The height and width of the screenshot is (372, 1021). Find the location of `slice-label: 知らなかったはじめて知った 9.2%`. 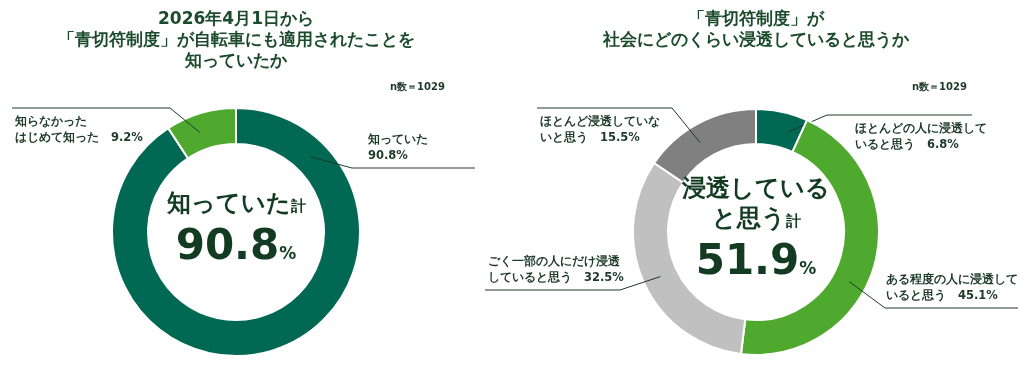

slice-label: 知らなかったはじめて知った 9.2% is located at coordinates (79, 129).